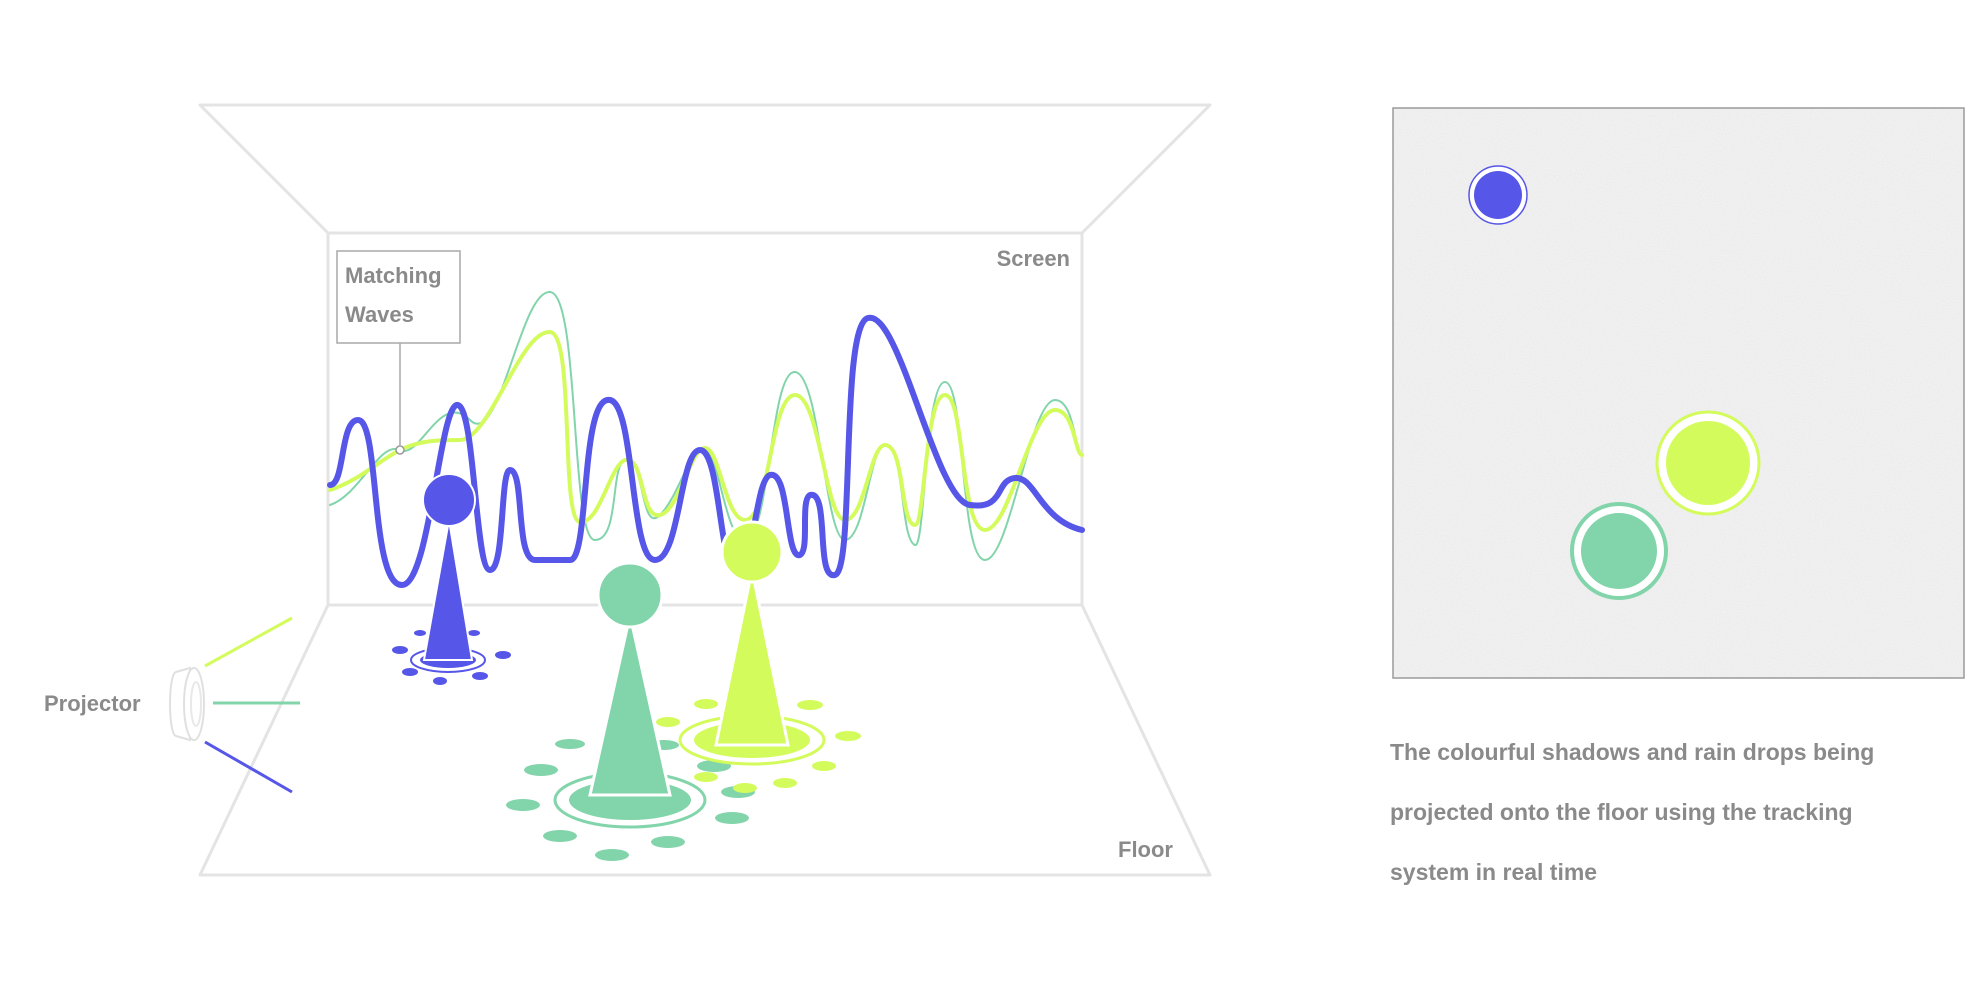 Image resolution: width=1988 pixels, height=990 pixels. I want to click on tracked-blue, so click(1498, 195).